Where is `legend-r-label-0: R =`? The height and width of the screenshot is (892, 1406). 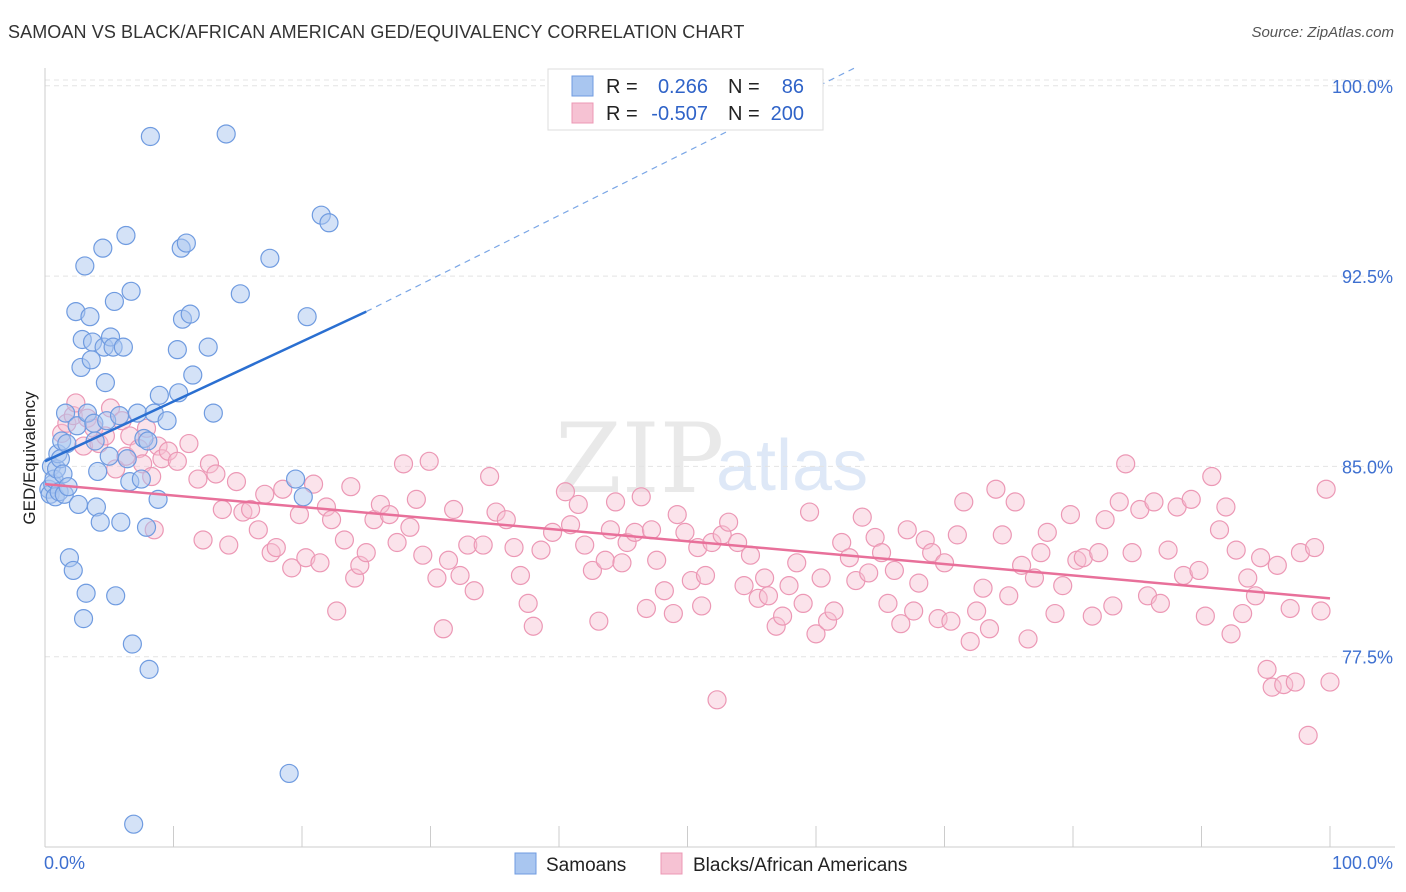
legend-r-label-0: R = is located at coordinates (622, 87).